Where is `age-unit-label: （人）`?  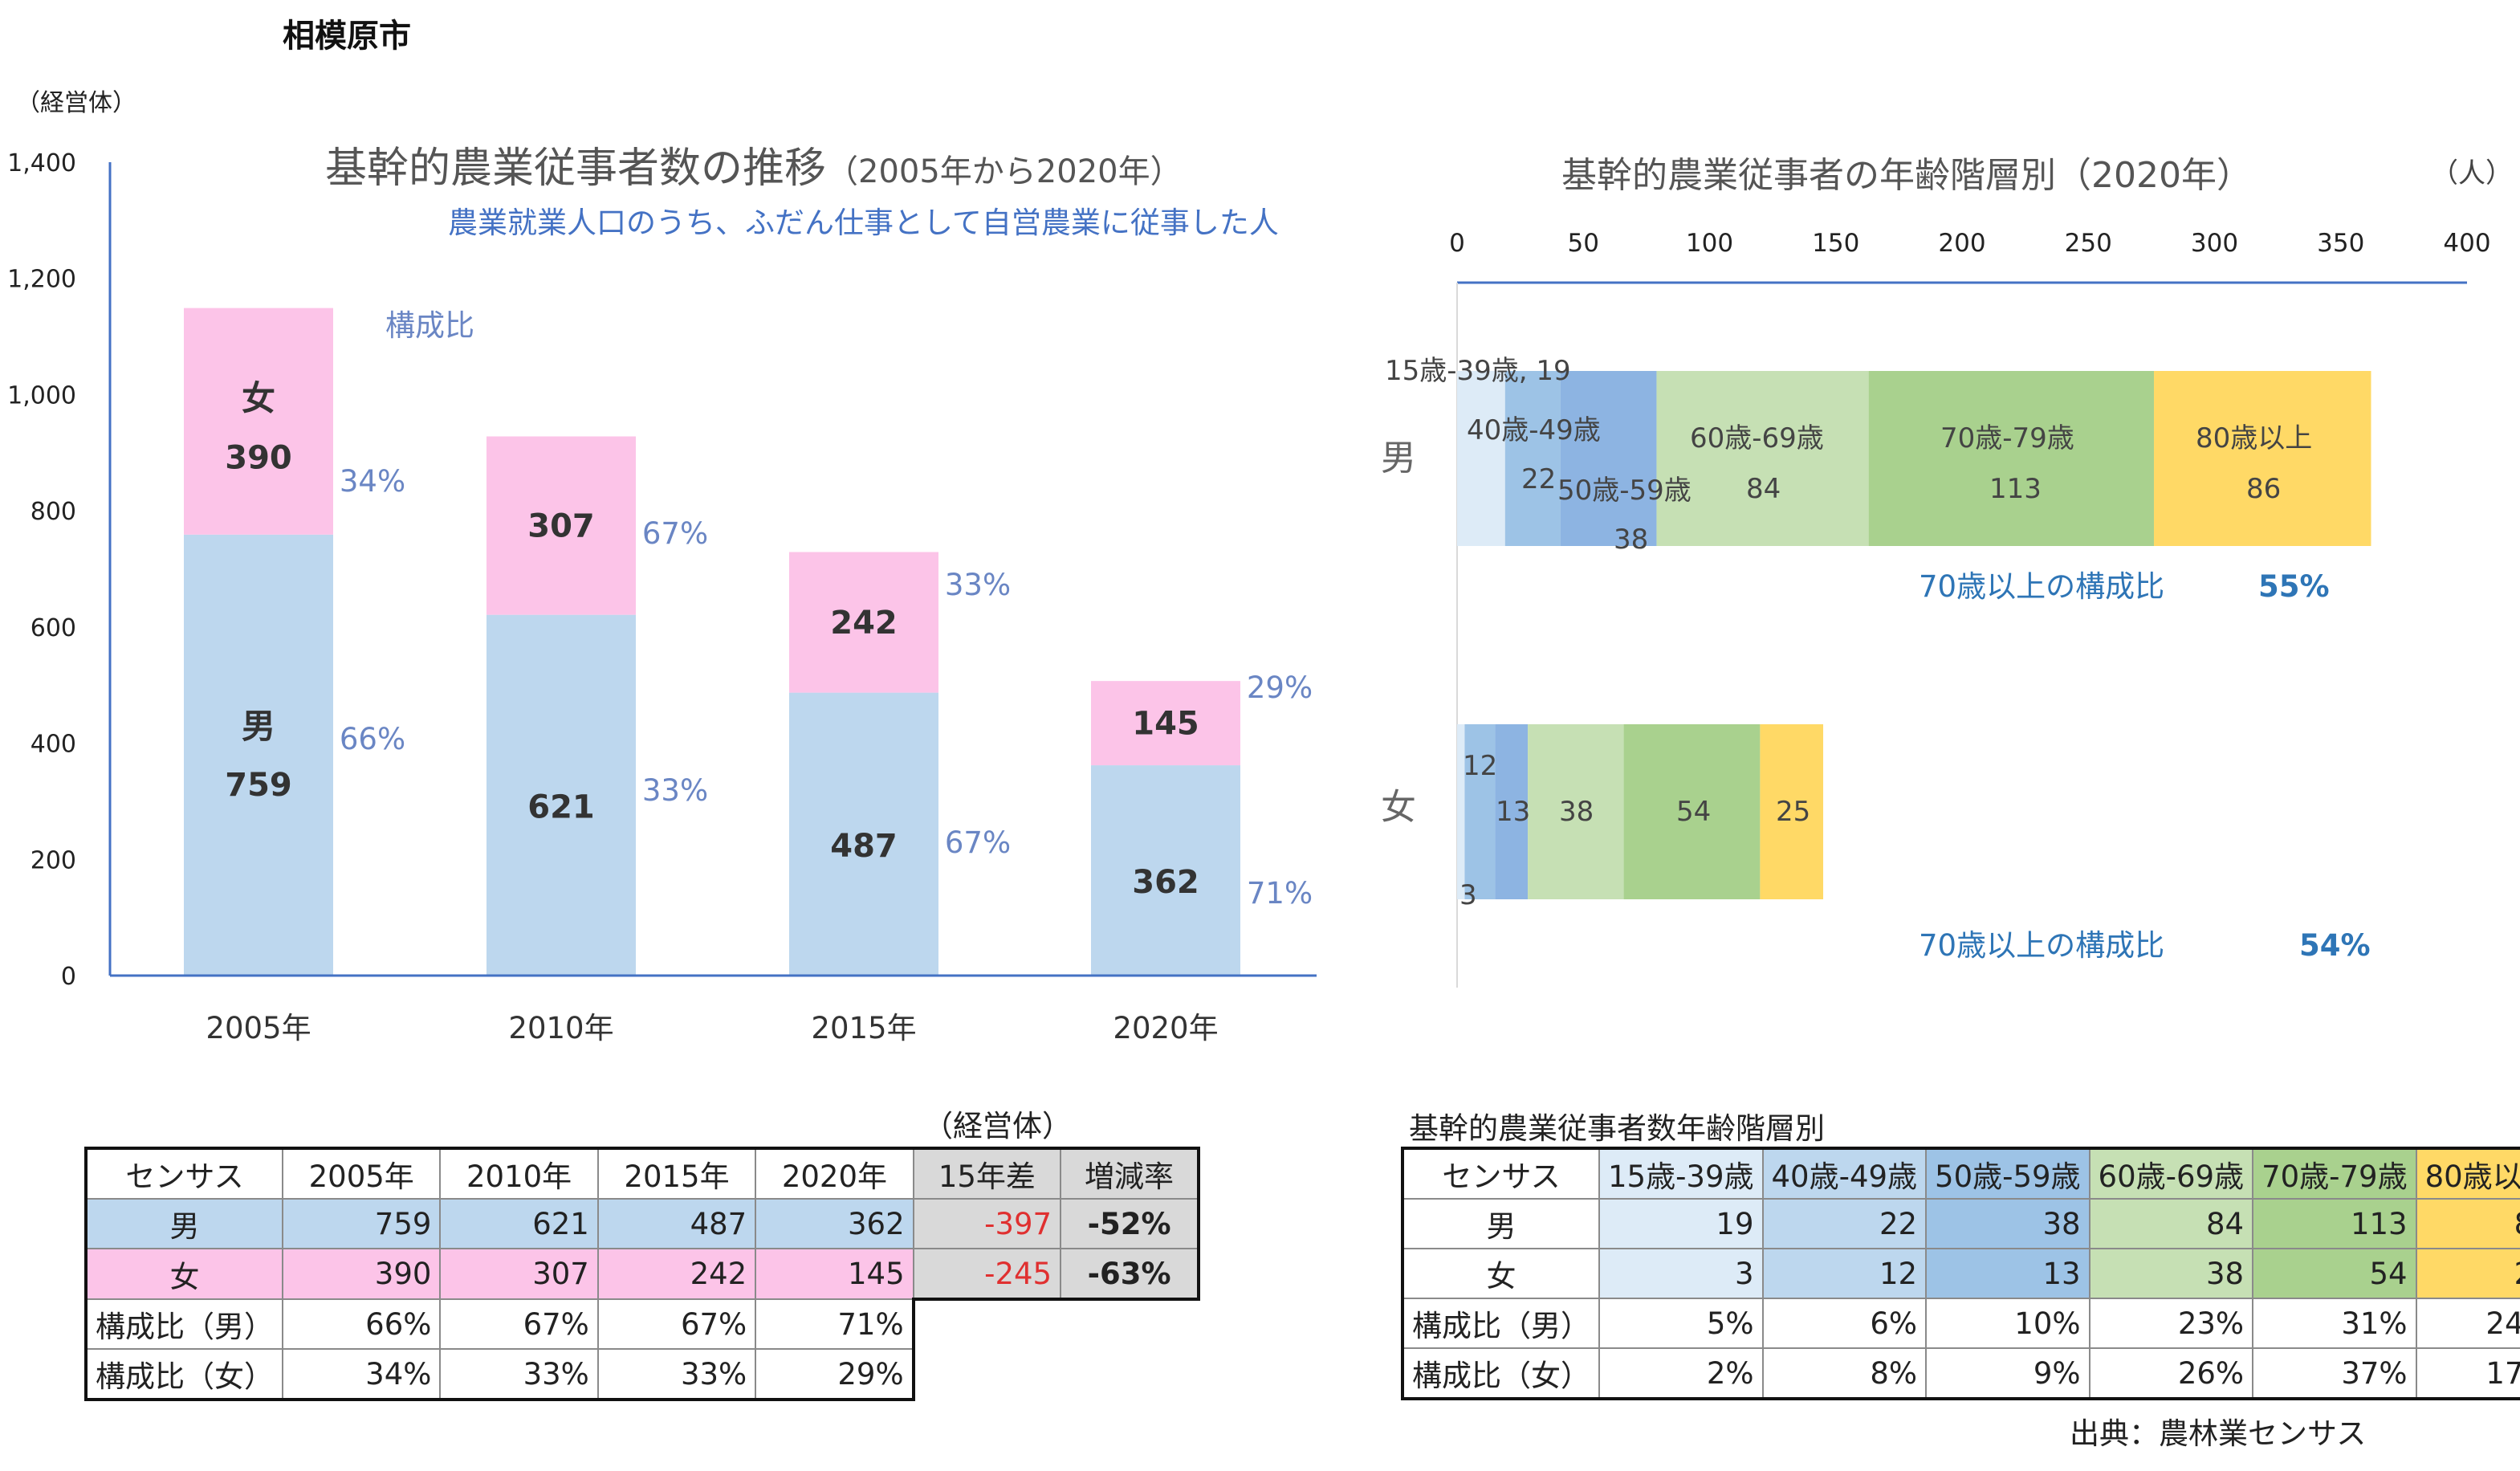 age-unit-label: （人） is located at coordinates (2468, 173).